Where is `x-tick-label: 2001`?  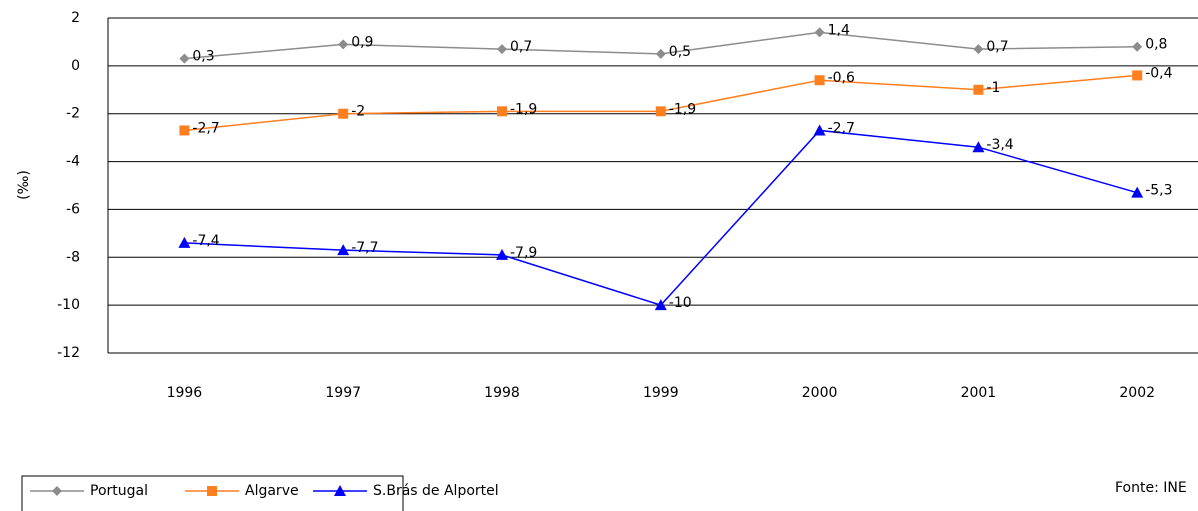
x-tick-label: 2001 is located at coordinates (979, 393).